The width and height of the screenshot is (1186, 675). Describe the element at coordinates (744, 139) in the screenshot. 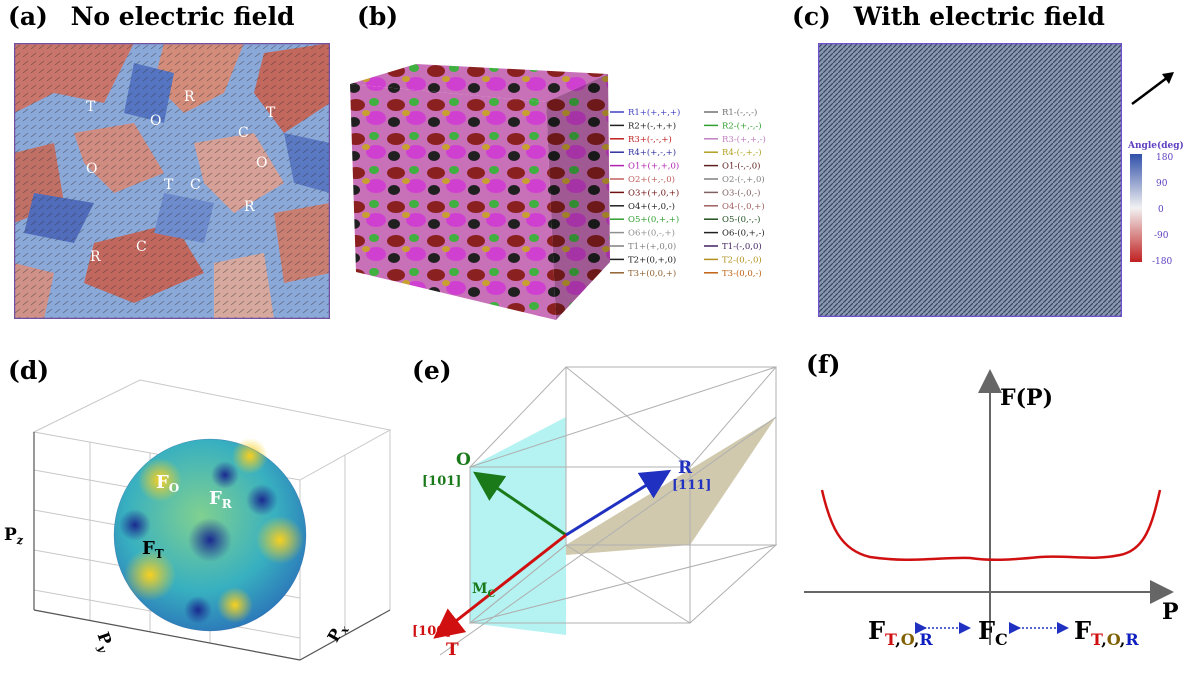

I see `legend-entry: R3-(+,+,-)` at that location.